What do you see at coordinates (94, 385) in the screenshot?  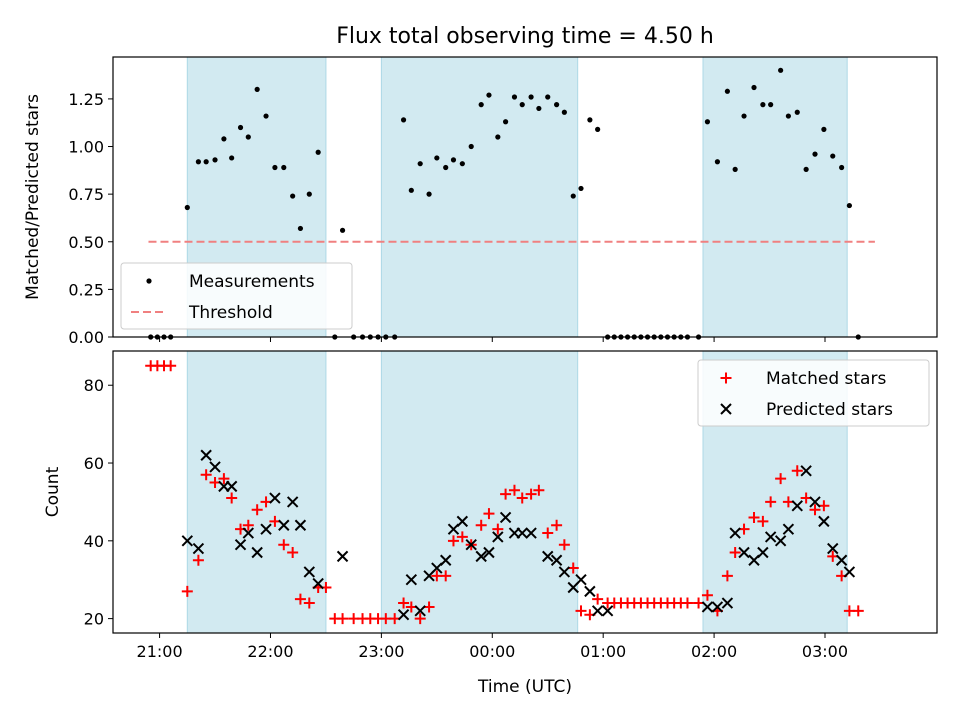 I see `y-tick-label: 80` at bounding box center [94, 385].